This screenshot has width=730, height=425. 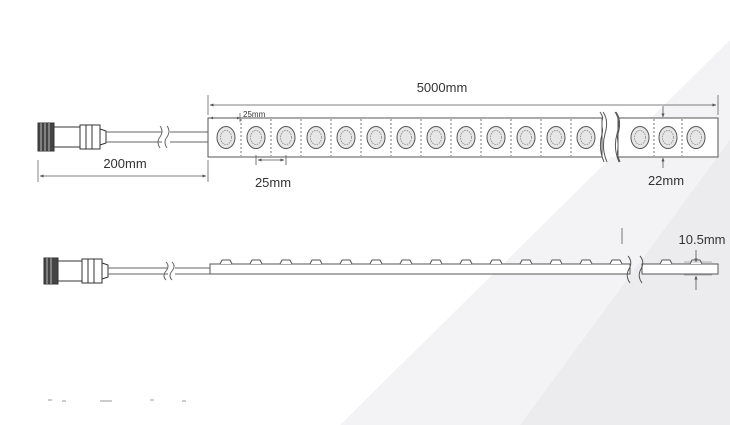 I want to click on led-row-top, so click(x=461, y=137).